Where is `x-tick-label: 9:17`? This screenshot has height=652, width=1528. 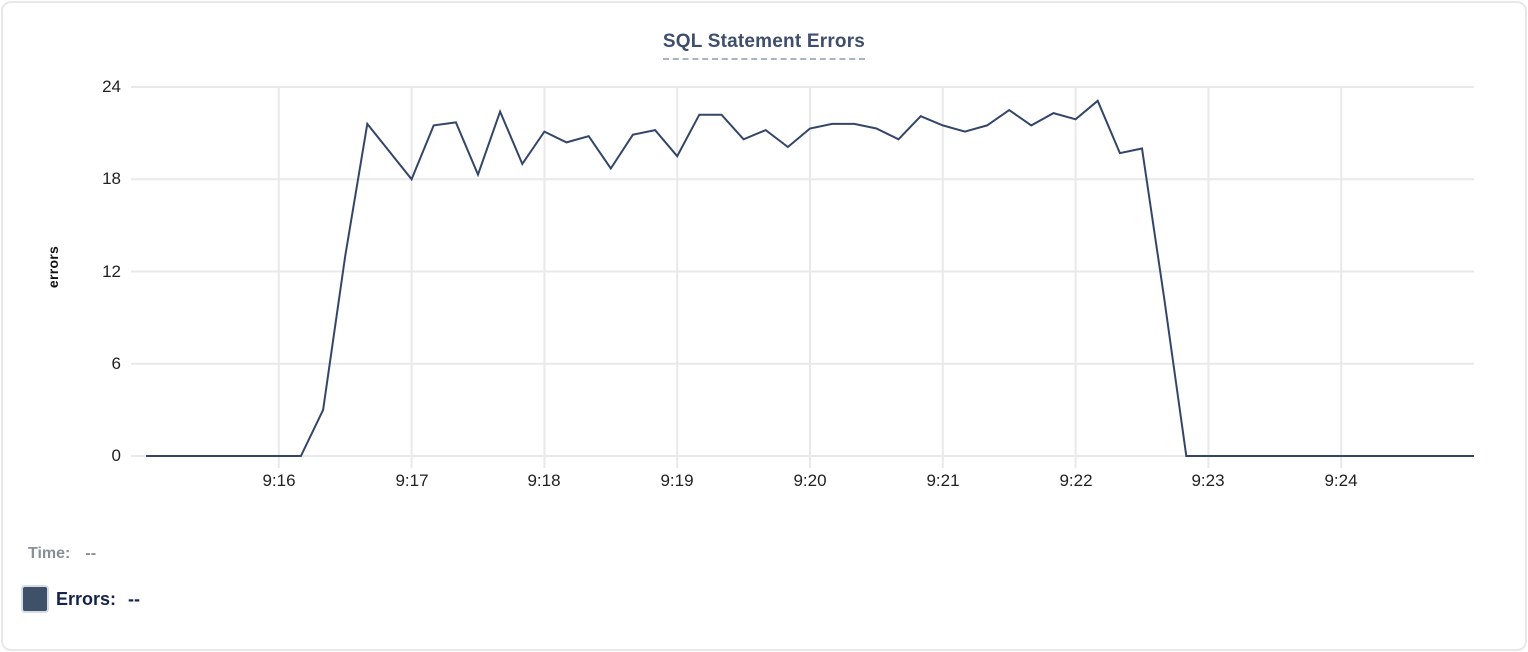 x-tick-label: 9:17 is located at coordinates (412, 480).